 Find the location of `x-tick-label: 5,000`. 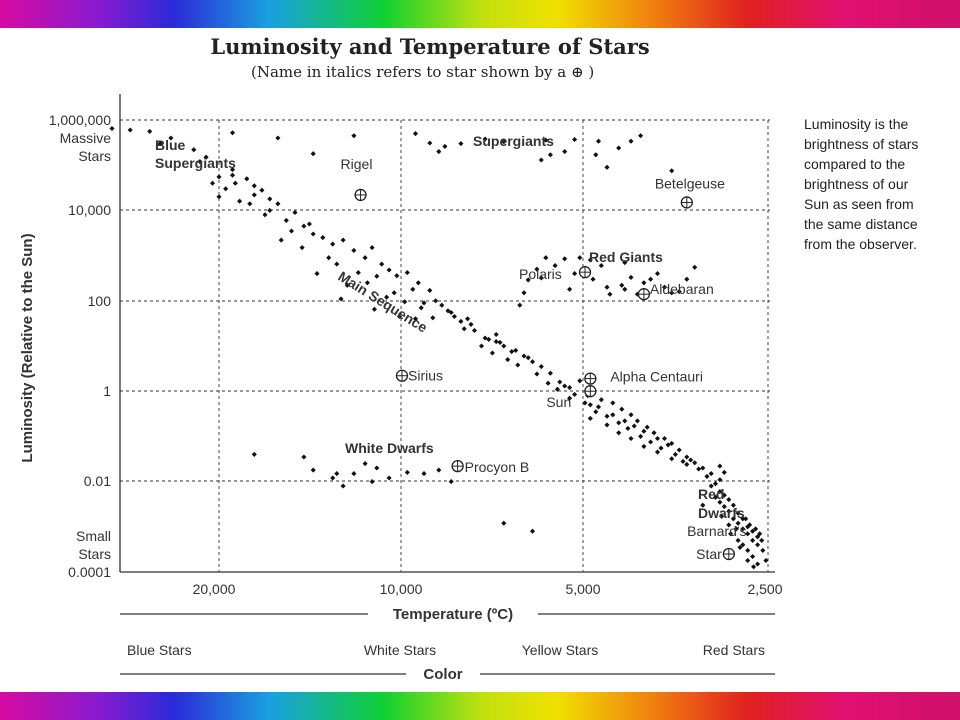

x-tick-label: 5,000 is located at coordinates (582, 589).